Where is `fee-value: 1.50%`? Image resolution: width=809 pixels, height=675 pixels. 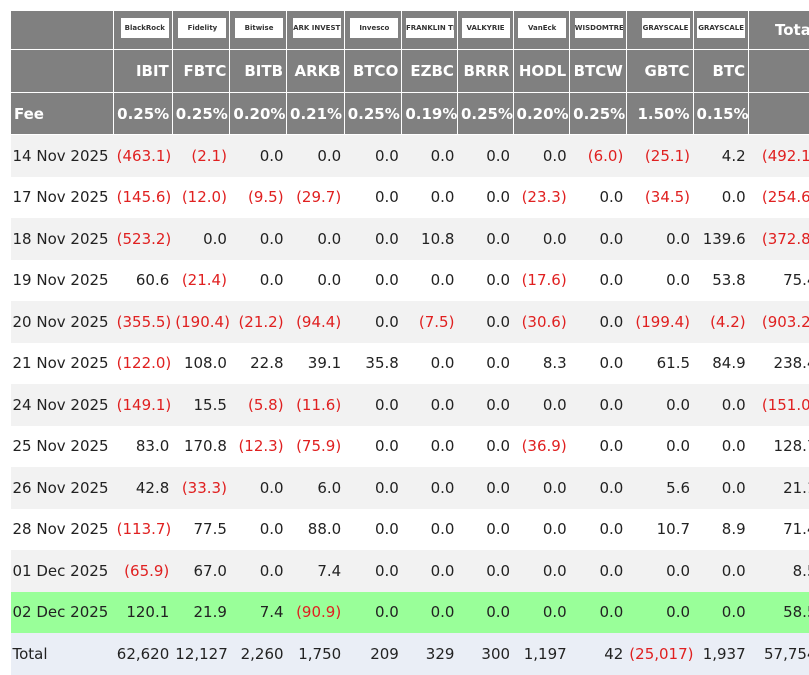 fee-value: 1.50% is located at coordinates (659, 114).